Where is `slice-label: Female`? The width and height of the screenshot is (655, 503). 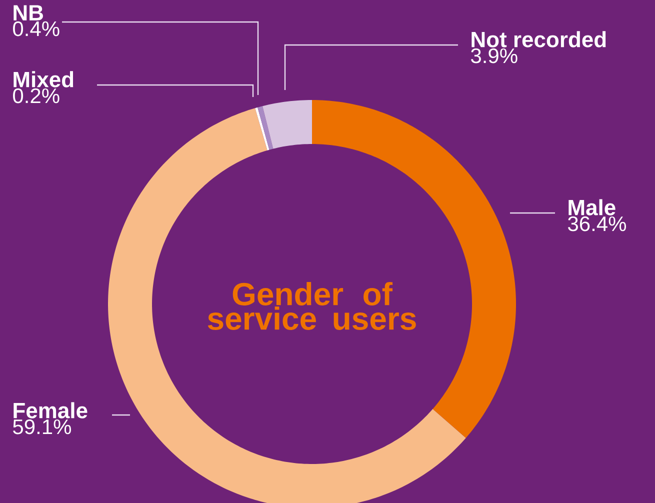
slice-label: Female is located at coordinates (51, 410).